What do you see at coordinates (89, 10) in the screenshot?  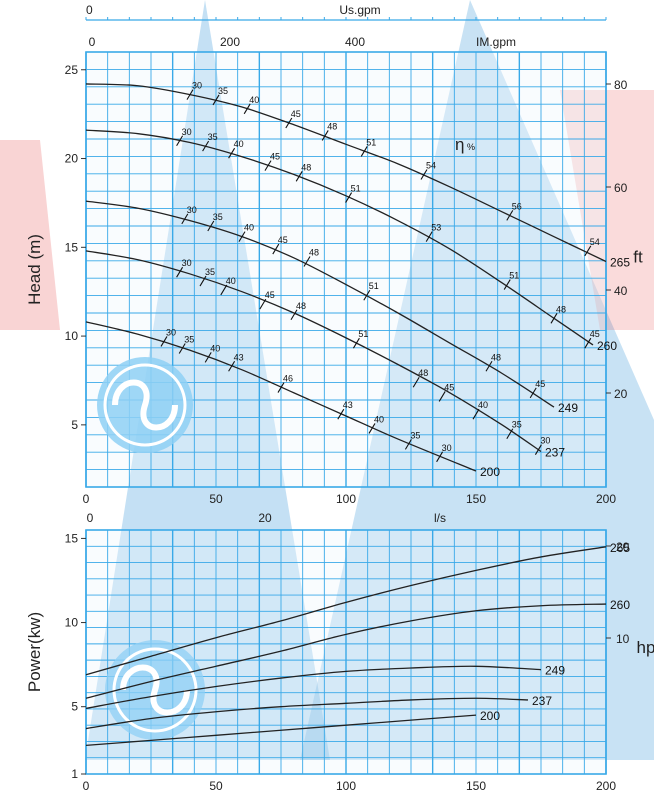 I see `top-axis-tick-label: 0` at bounding box center [89, 10].